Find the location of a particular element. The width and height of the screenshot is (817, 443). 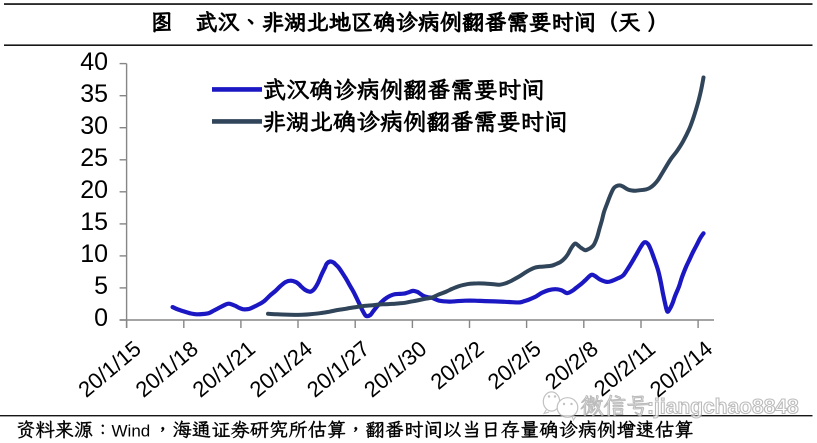

svg-text: 30 is located at coordinates (94, 126).